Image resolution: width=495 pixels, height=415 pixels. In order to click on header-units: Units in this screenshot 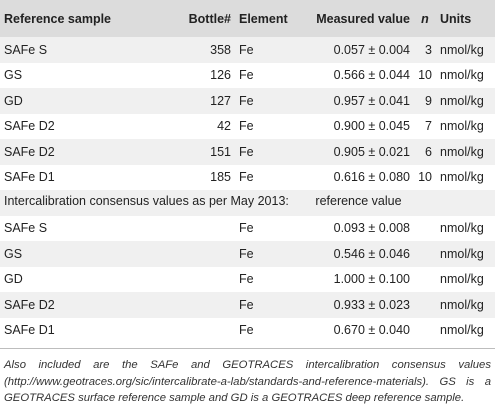, I will do `click(456, 18)`.